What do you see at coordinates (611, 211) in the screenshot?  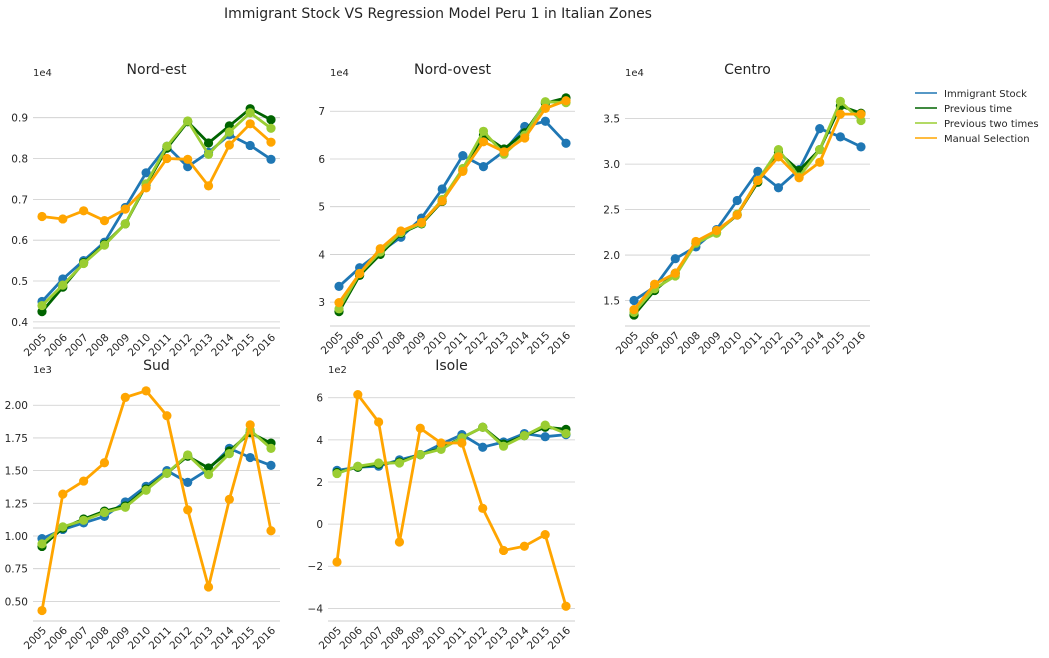 I see `y-tick-label: 2.5` at bounding box center [611, 211].